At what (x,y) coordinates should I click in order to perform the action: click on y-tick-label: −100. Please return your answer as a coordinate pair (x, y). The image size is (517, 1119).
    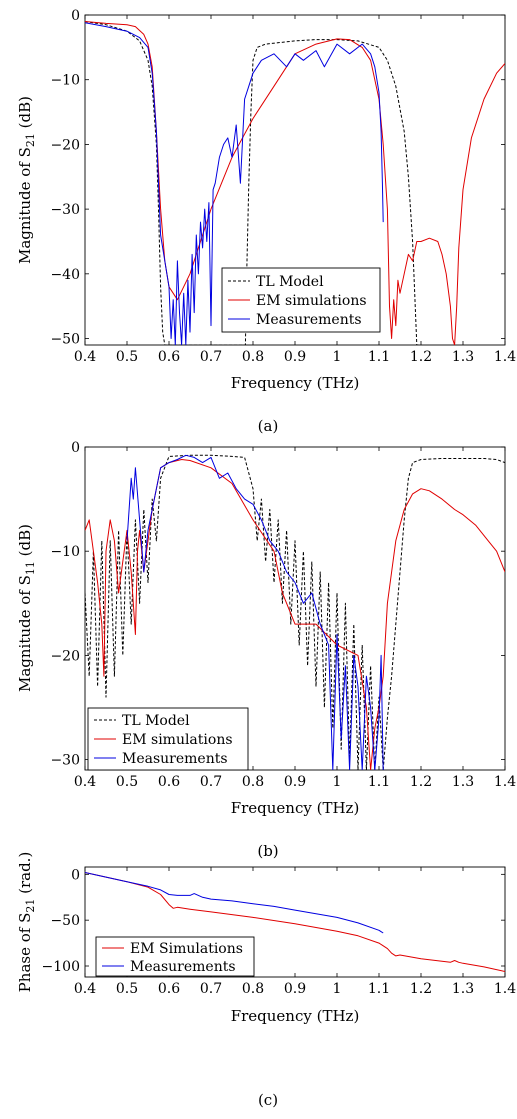
    Looking at the image, I should click on (61, 967).